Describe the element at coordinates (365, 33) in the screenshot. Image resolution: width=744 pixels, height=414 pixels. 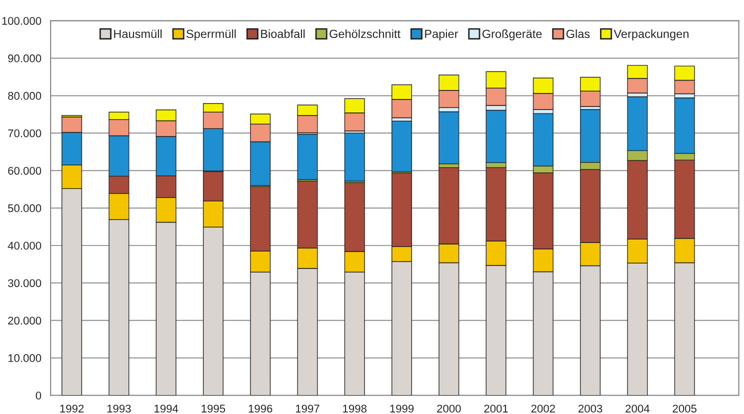
I see `legend-label: Gehölzschnitt` at that location.